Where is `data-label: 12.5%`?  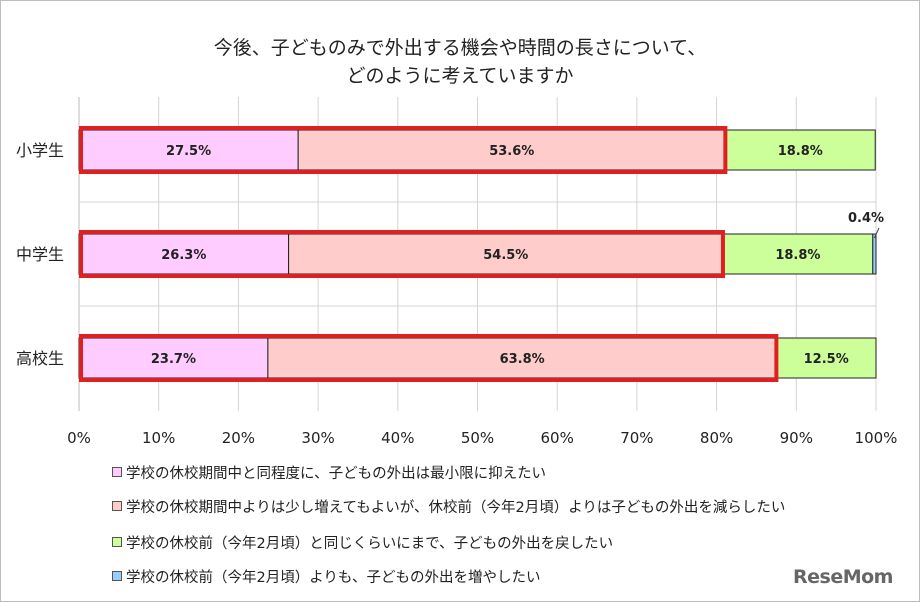
data-label: 12.5% is located at coordinates (826, 359).